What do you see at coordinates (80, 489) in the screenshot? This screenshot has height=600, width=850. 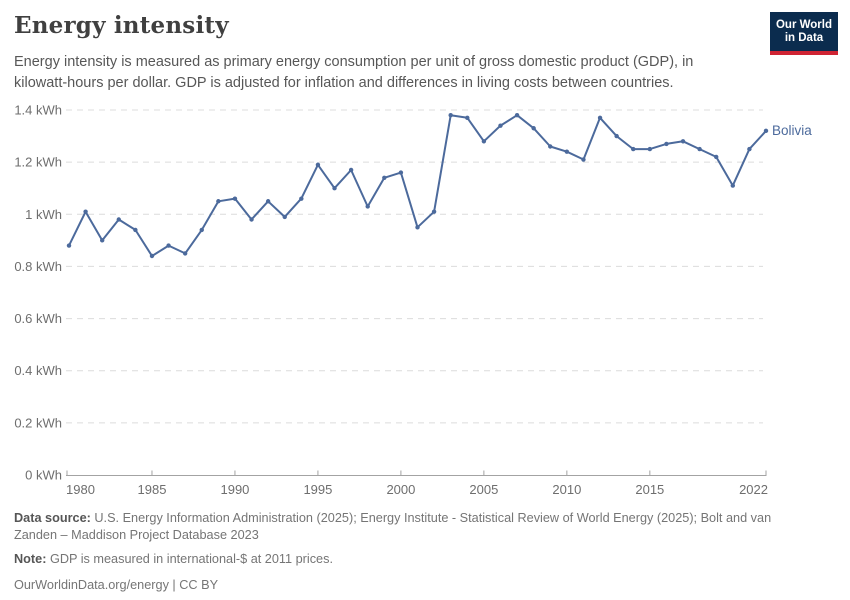 I see `x-axis-tick-label: 1980` at bounding box center [80, 489].